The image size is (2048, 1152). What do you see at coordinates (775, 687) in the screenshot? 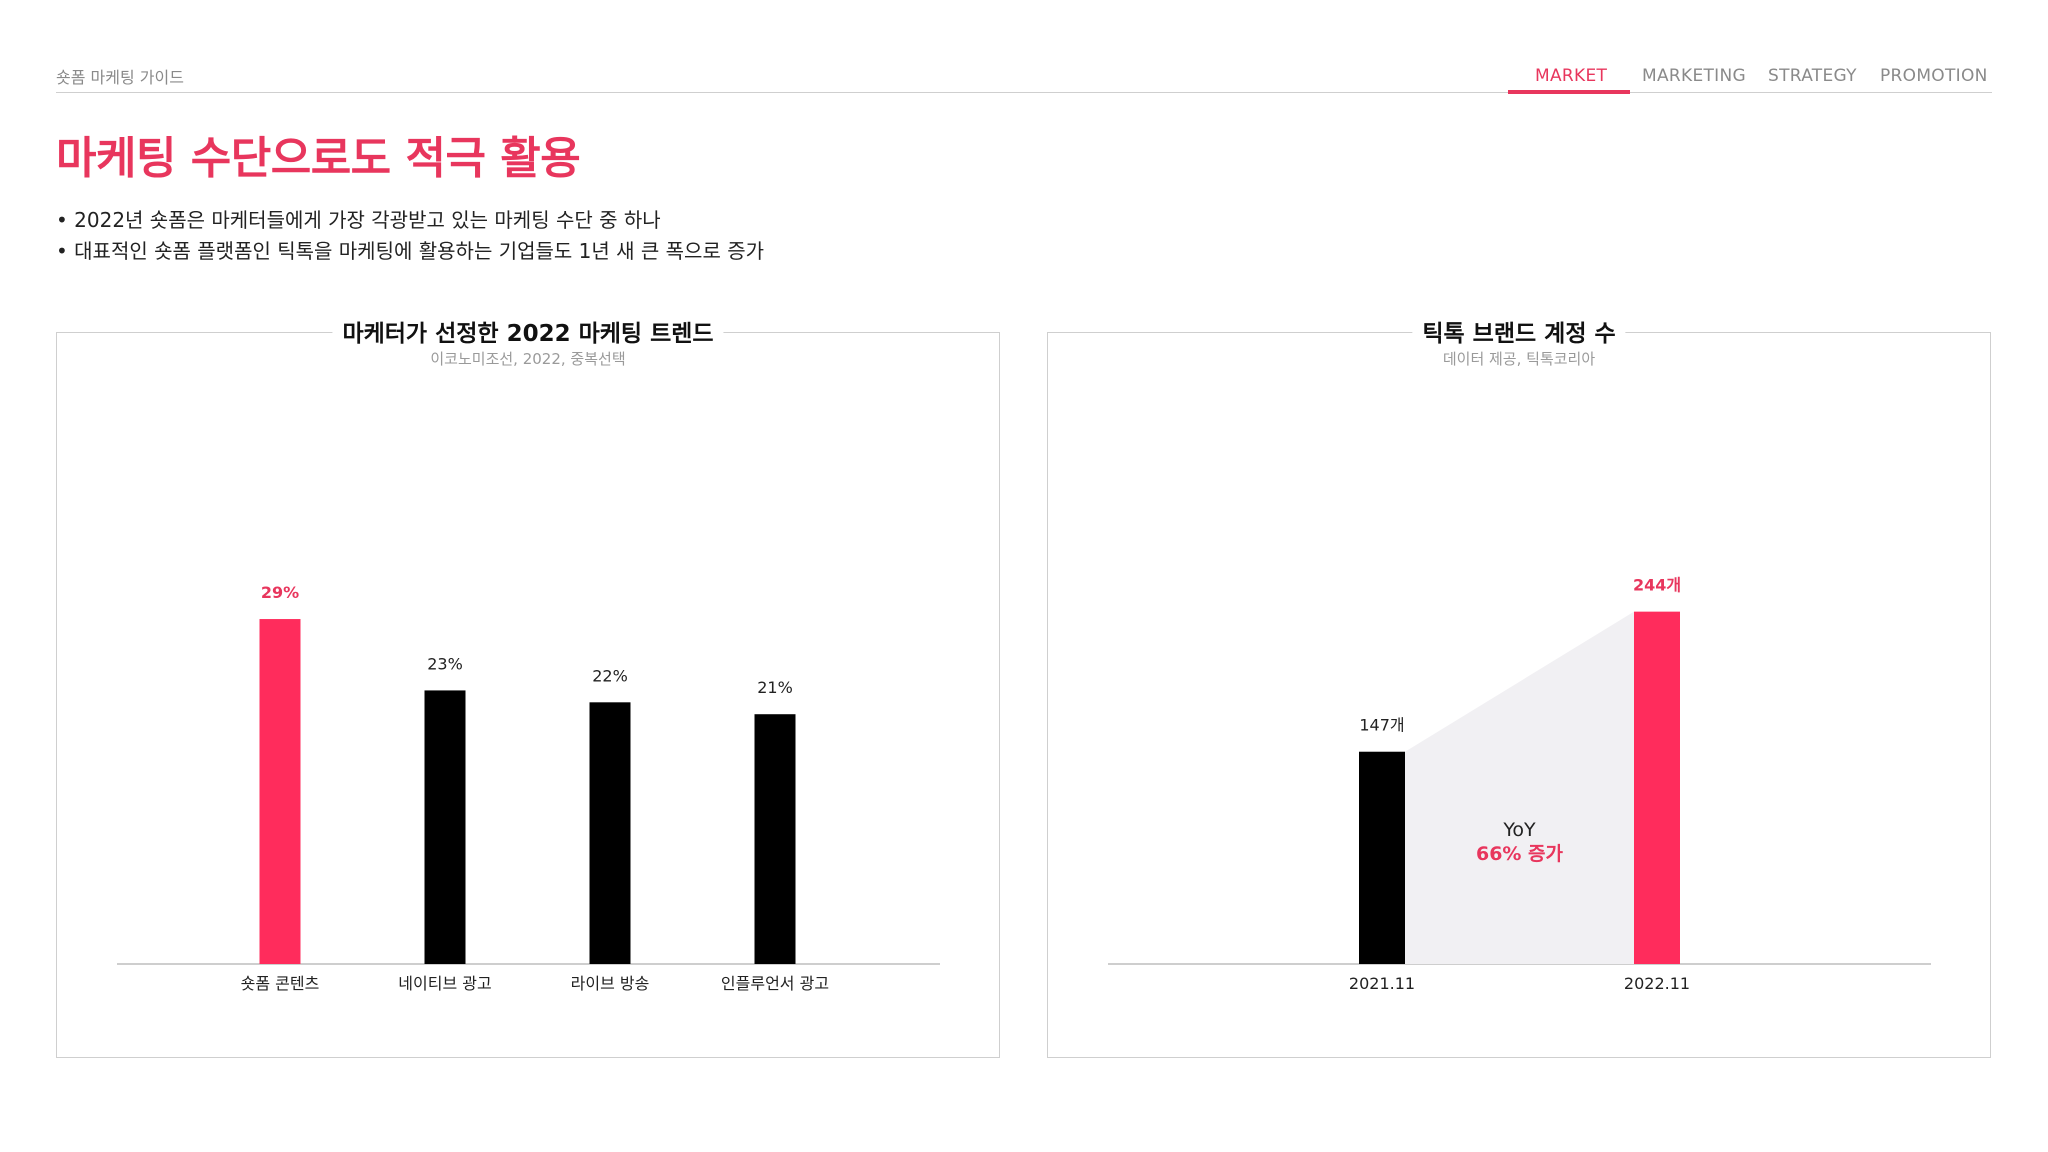
I see `data-label-4: 21%` at bounding box center [775, 687].